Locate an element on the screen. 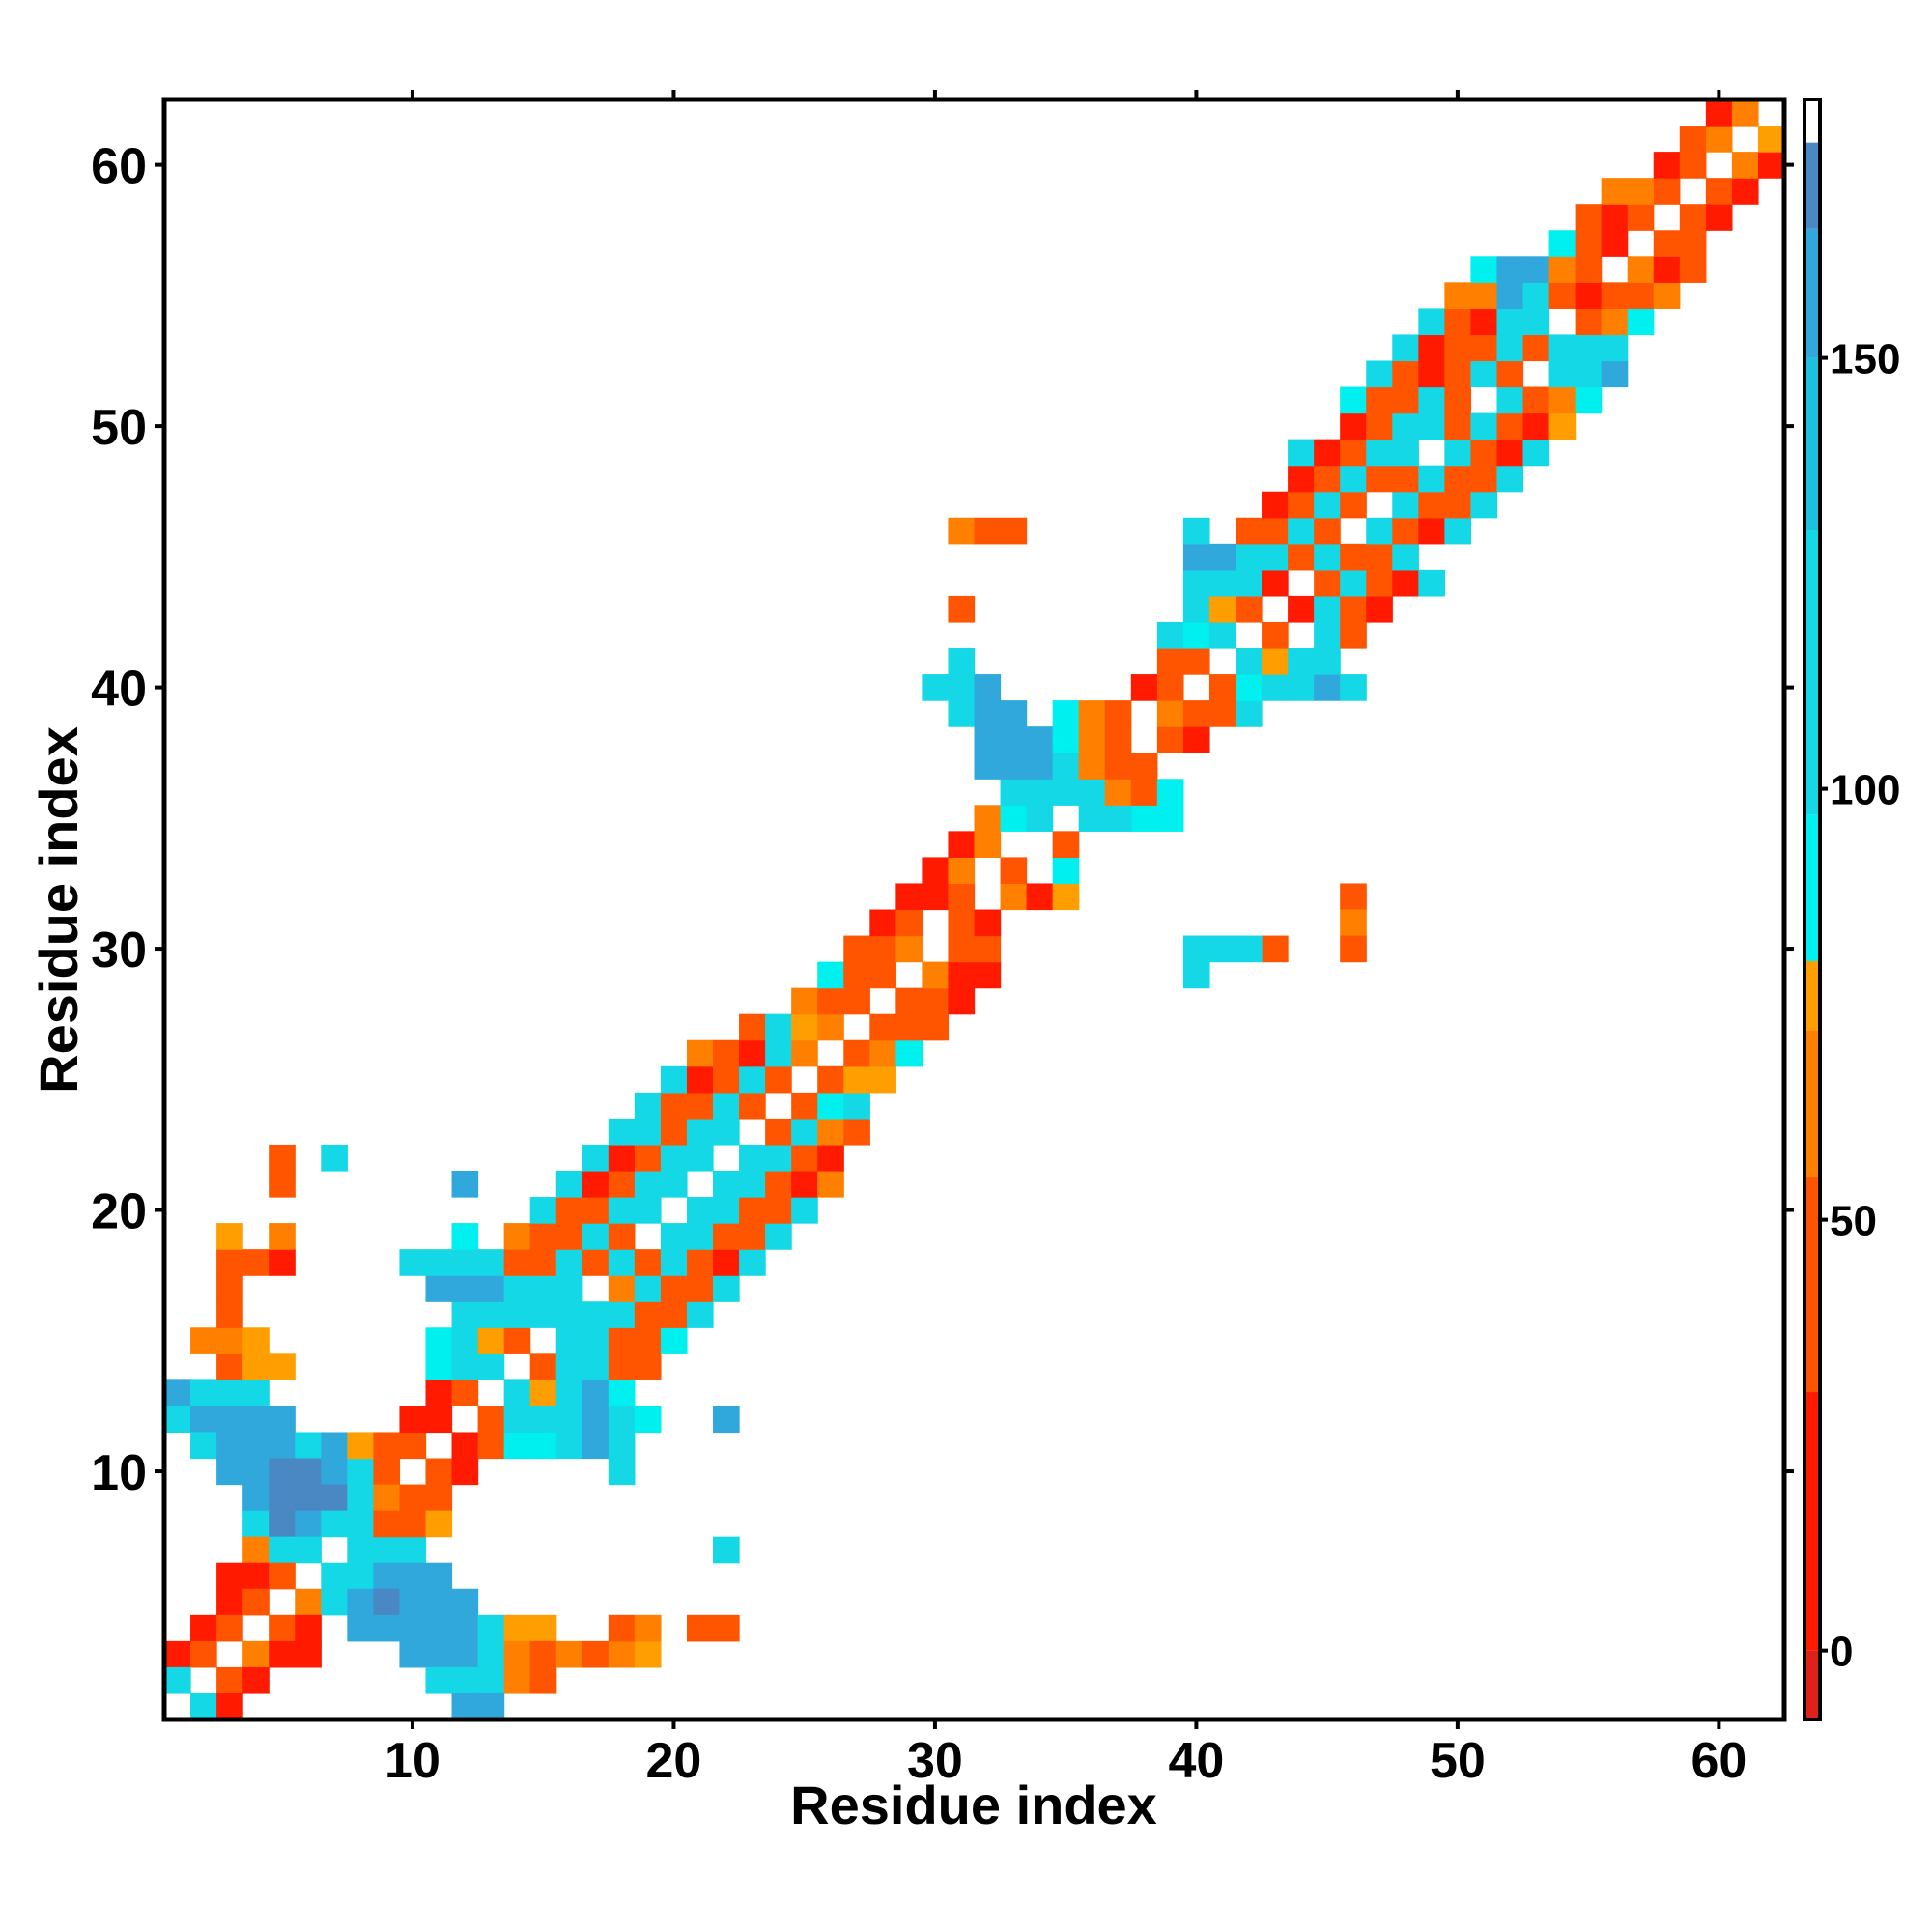 The height and width of the screenshot is (1932, 1932). x-tick-label: 20 is located at coordinates (674, 1761).